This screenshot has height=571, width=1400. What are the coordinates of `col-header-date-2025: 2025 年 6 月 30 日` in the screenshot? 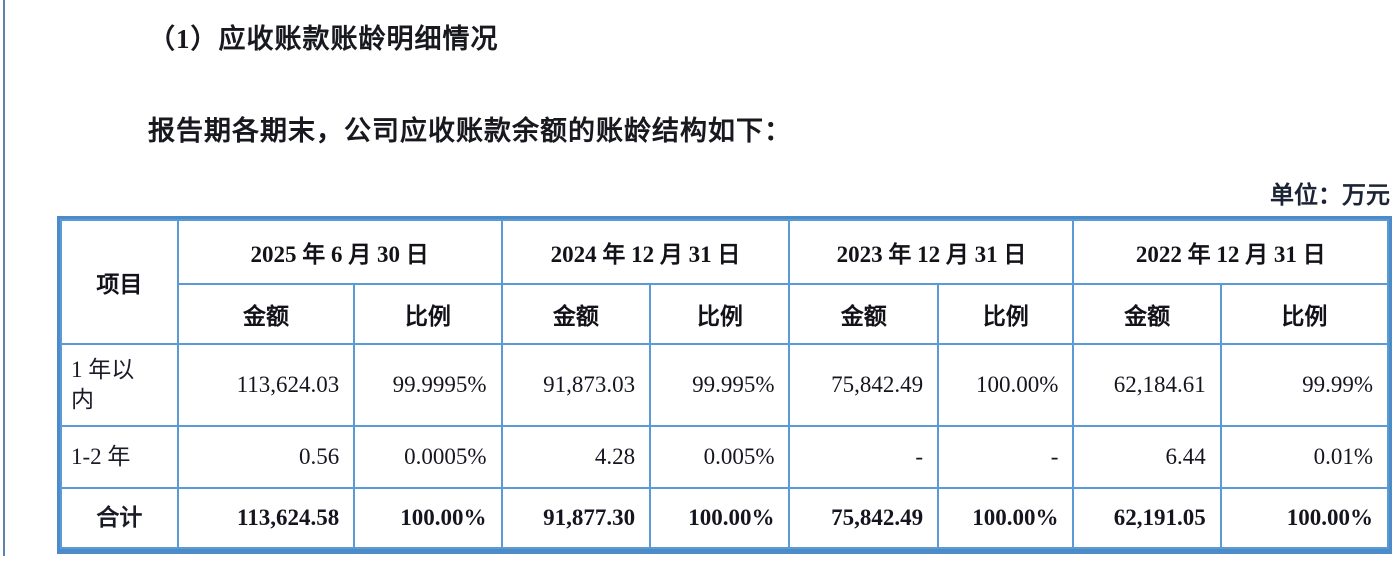 It's located at (339, 252).